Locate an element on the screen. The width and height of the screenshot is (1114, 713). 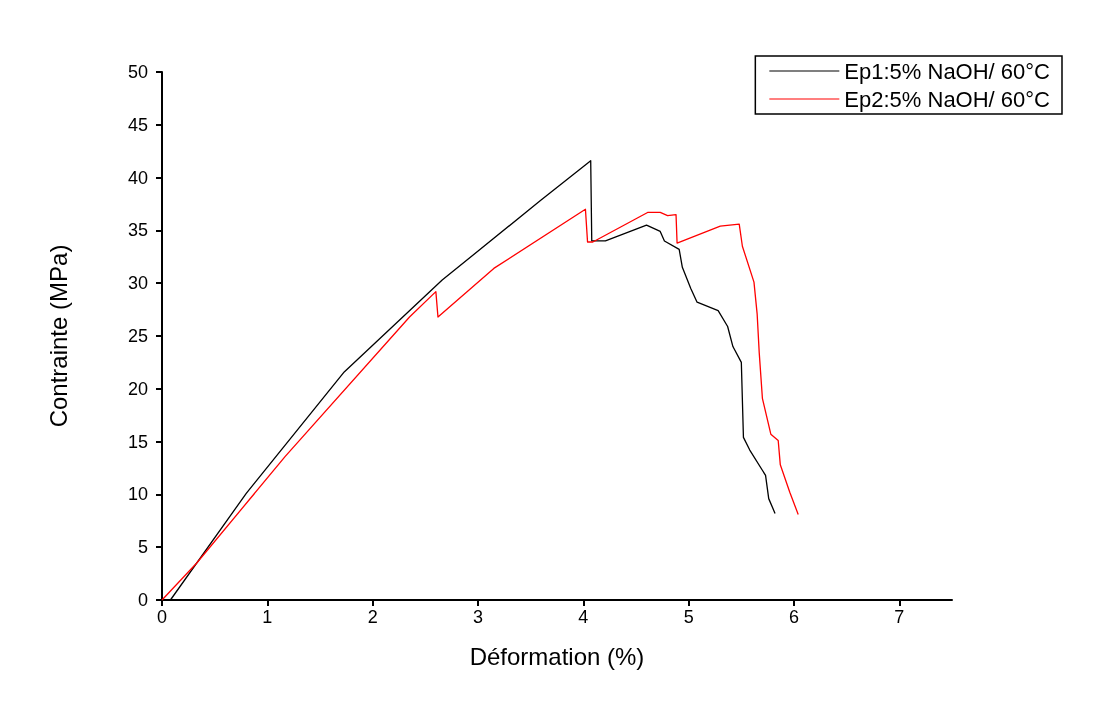
x-axis-title: Déformation (%) is located at coordinates (557, 656).